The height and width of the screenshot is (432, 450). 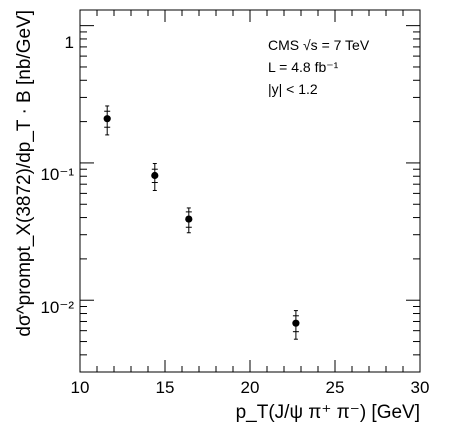 I want to click on y-tick-label-1: 1, so click(x=69, y=42).